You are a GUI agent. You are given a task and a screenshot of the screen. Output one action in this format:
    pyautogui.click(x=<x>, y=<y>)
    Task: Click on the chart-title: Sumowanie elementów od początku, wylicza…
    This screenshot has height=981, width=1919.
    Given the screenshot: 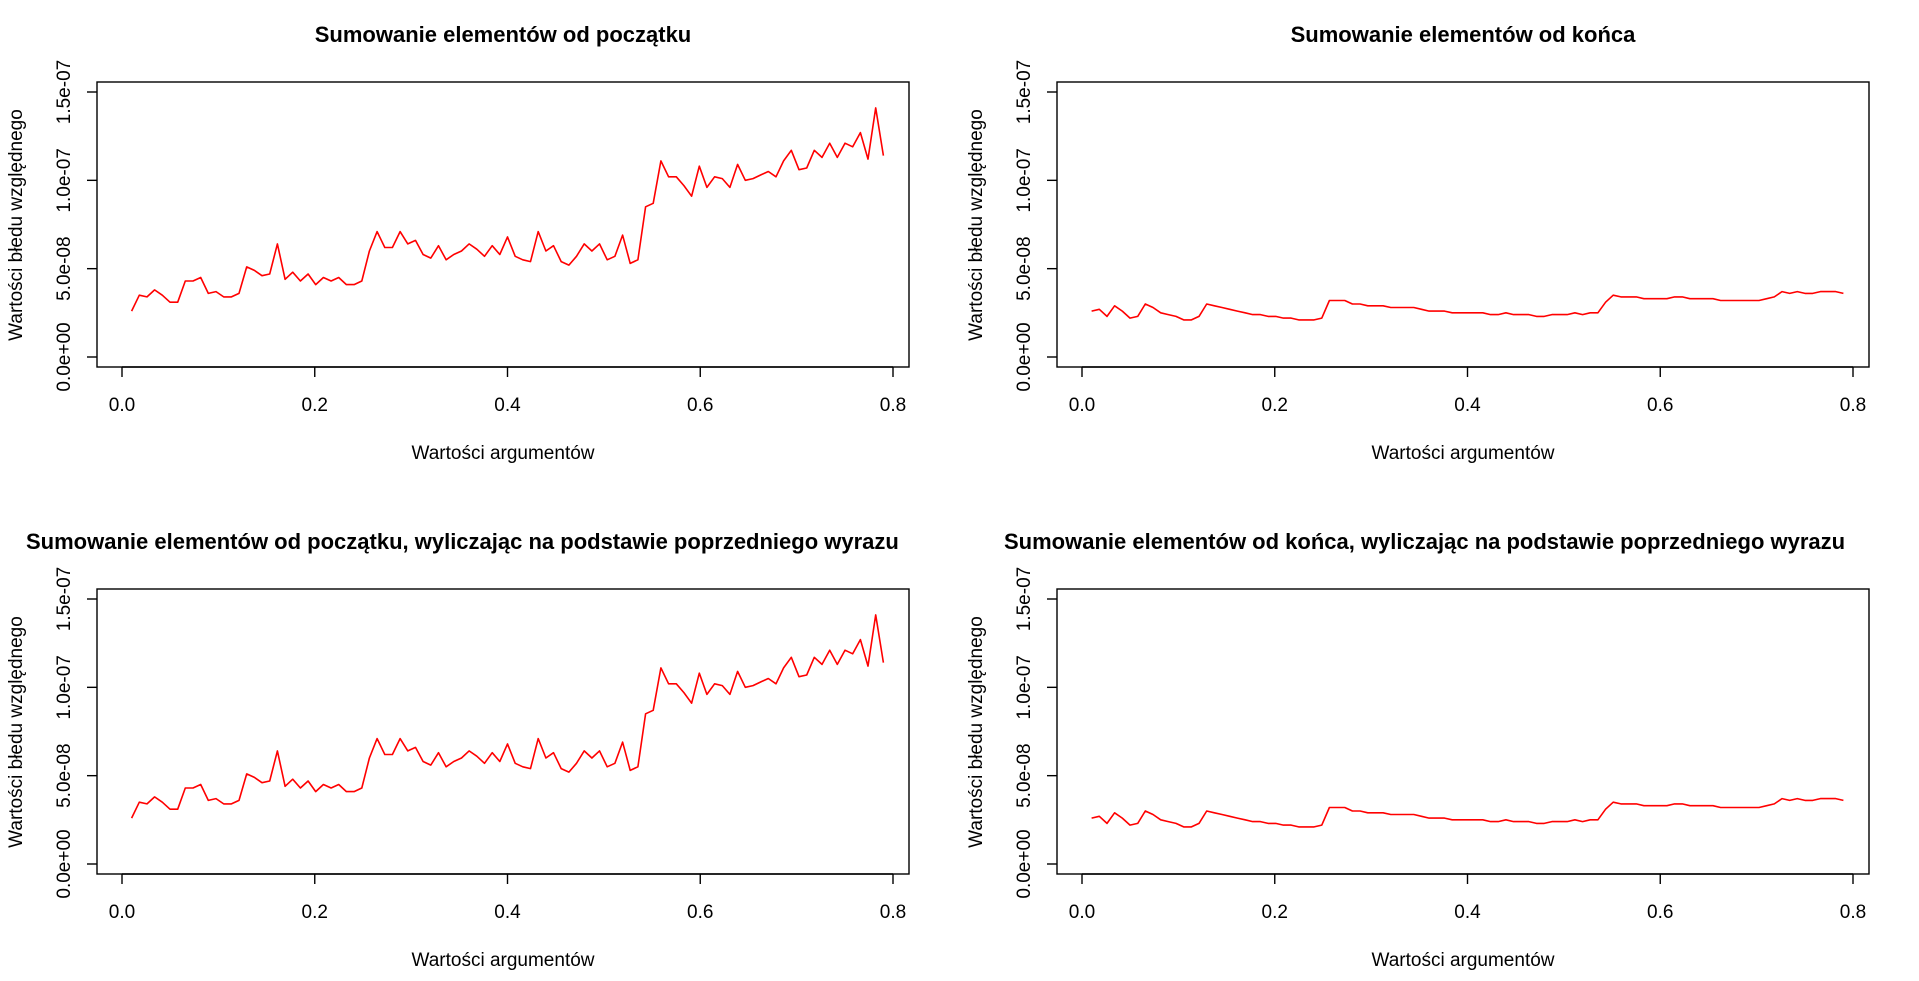 What is the action you would take?
    pyautogui.click(x=462, y=541)
    